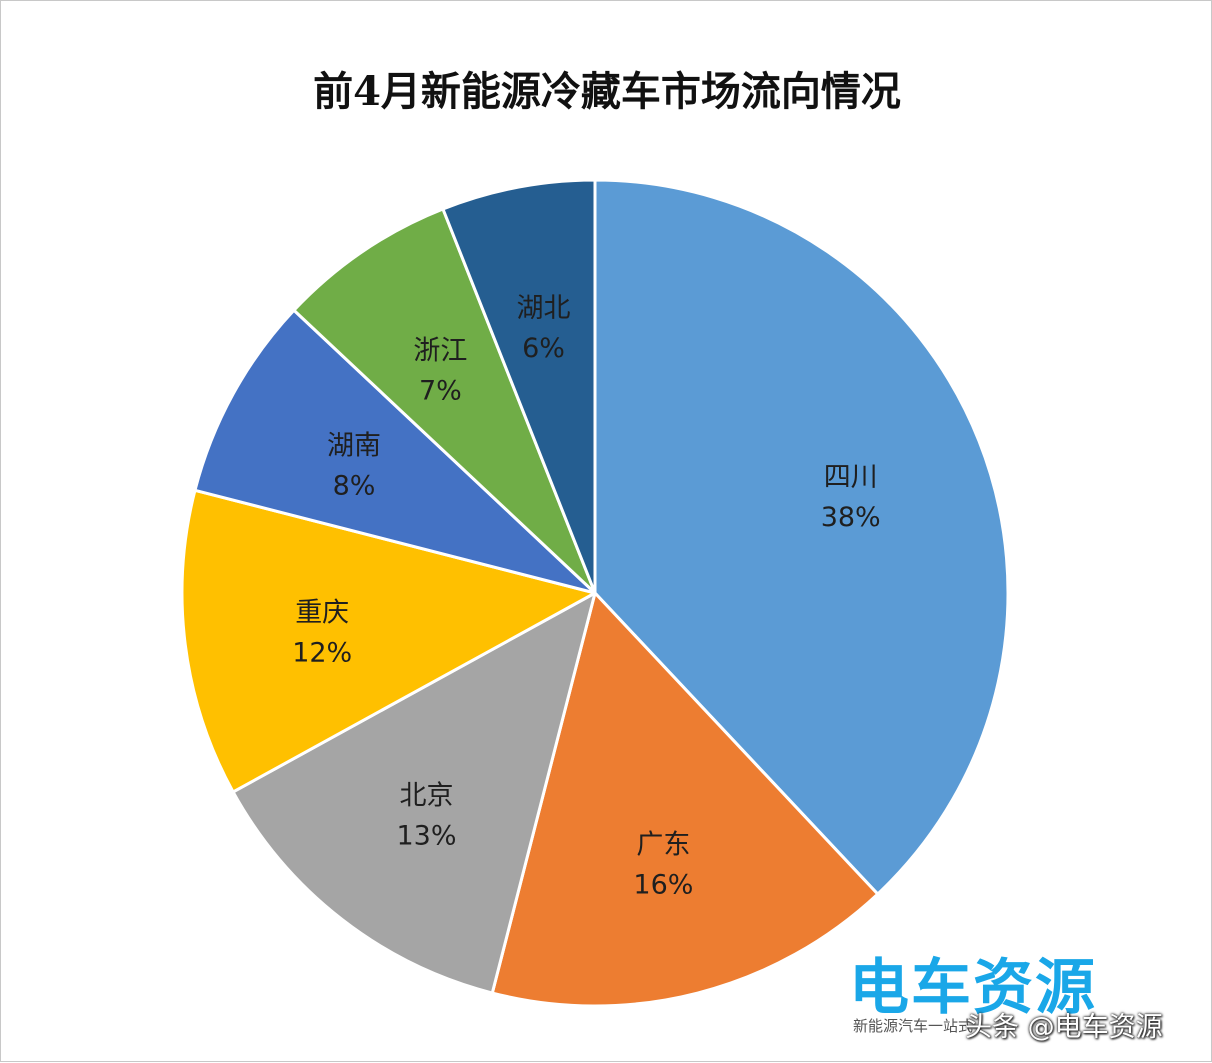 This screenshot has height=1063, width=1212. What do you see at coordinates (973, 988) in the screenshot?
I see `logo-text: 电车资源` at bounding box center [973, 988].